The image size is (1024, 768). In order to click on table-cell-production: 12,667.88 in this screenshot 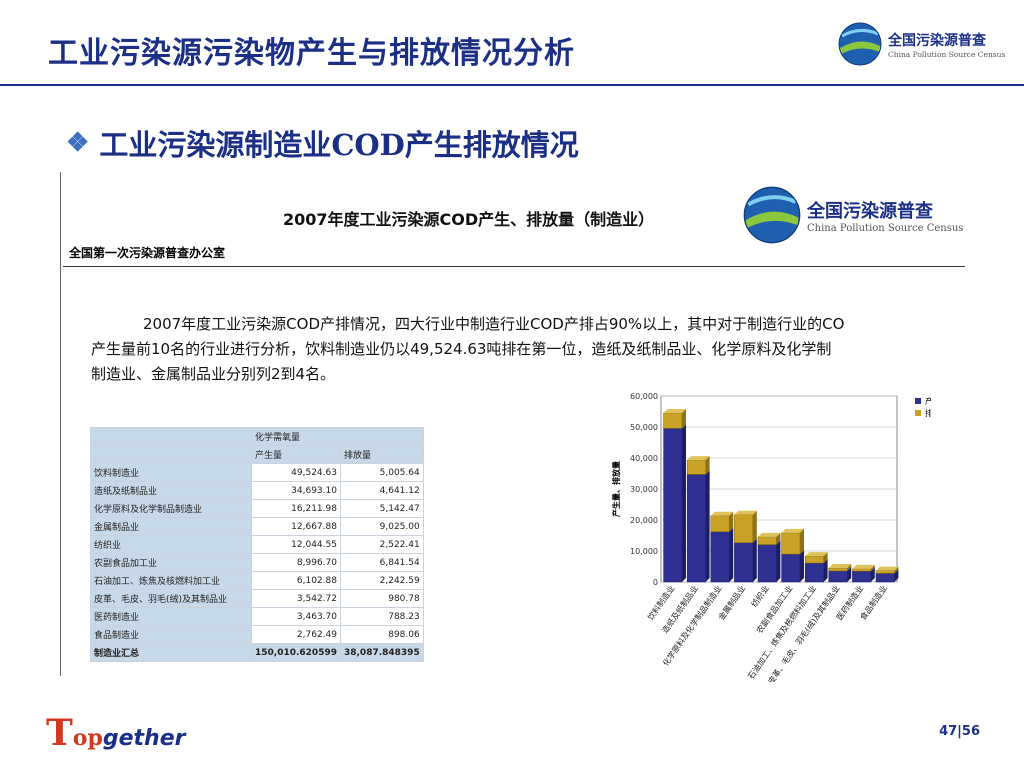, I will do `click(296, 526)`.